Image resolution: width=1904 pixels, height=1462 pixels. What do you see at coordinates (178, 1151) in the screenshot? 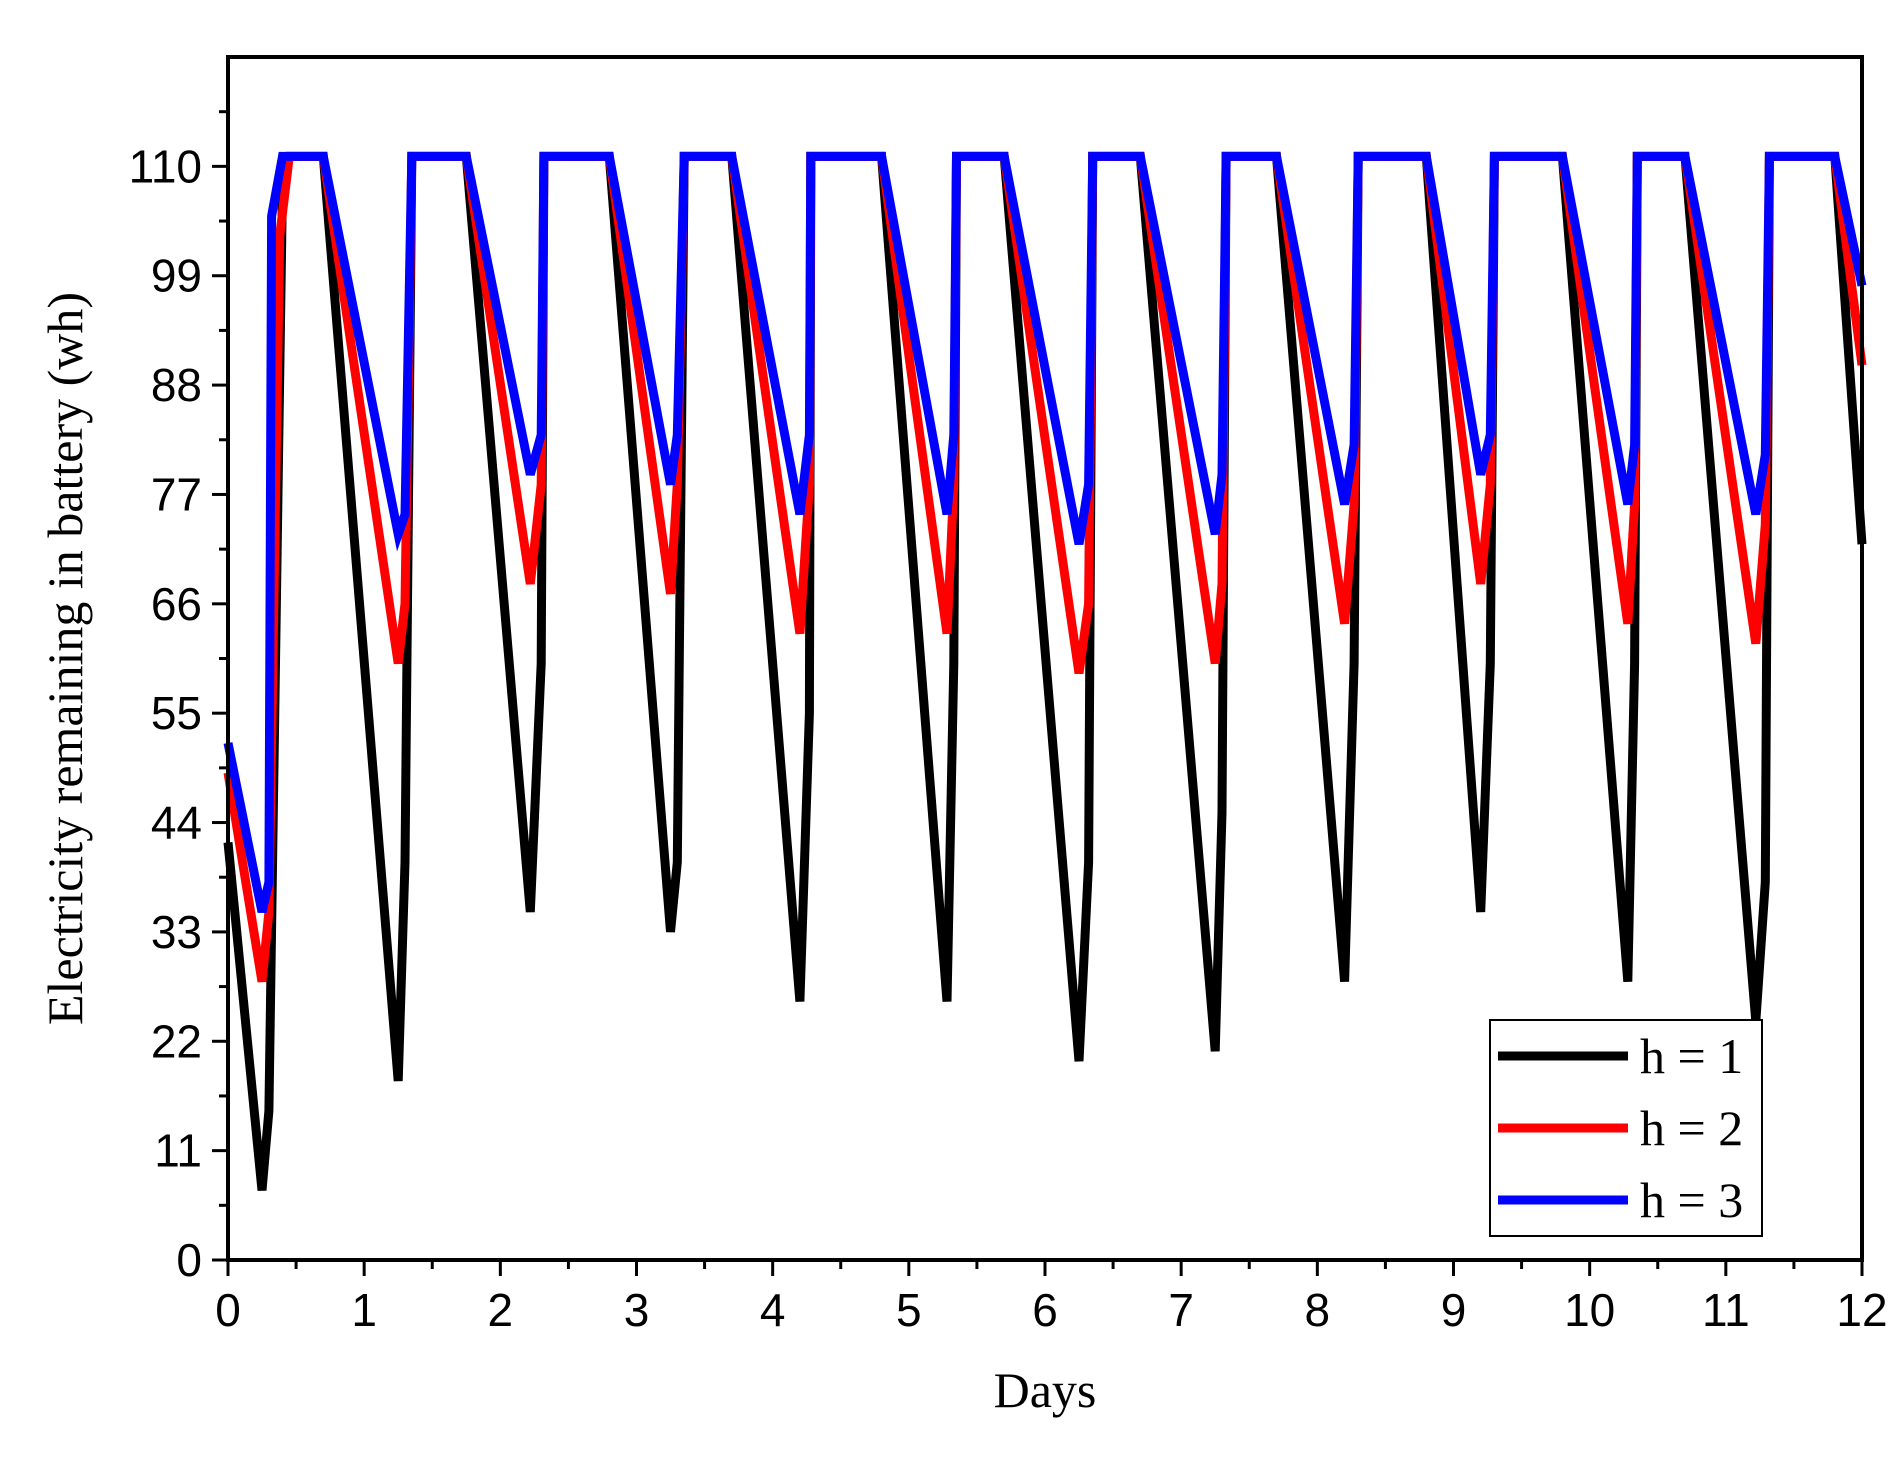
I see `y-tick-label: 11` at bounding box center [178, 1151].